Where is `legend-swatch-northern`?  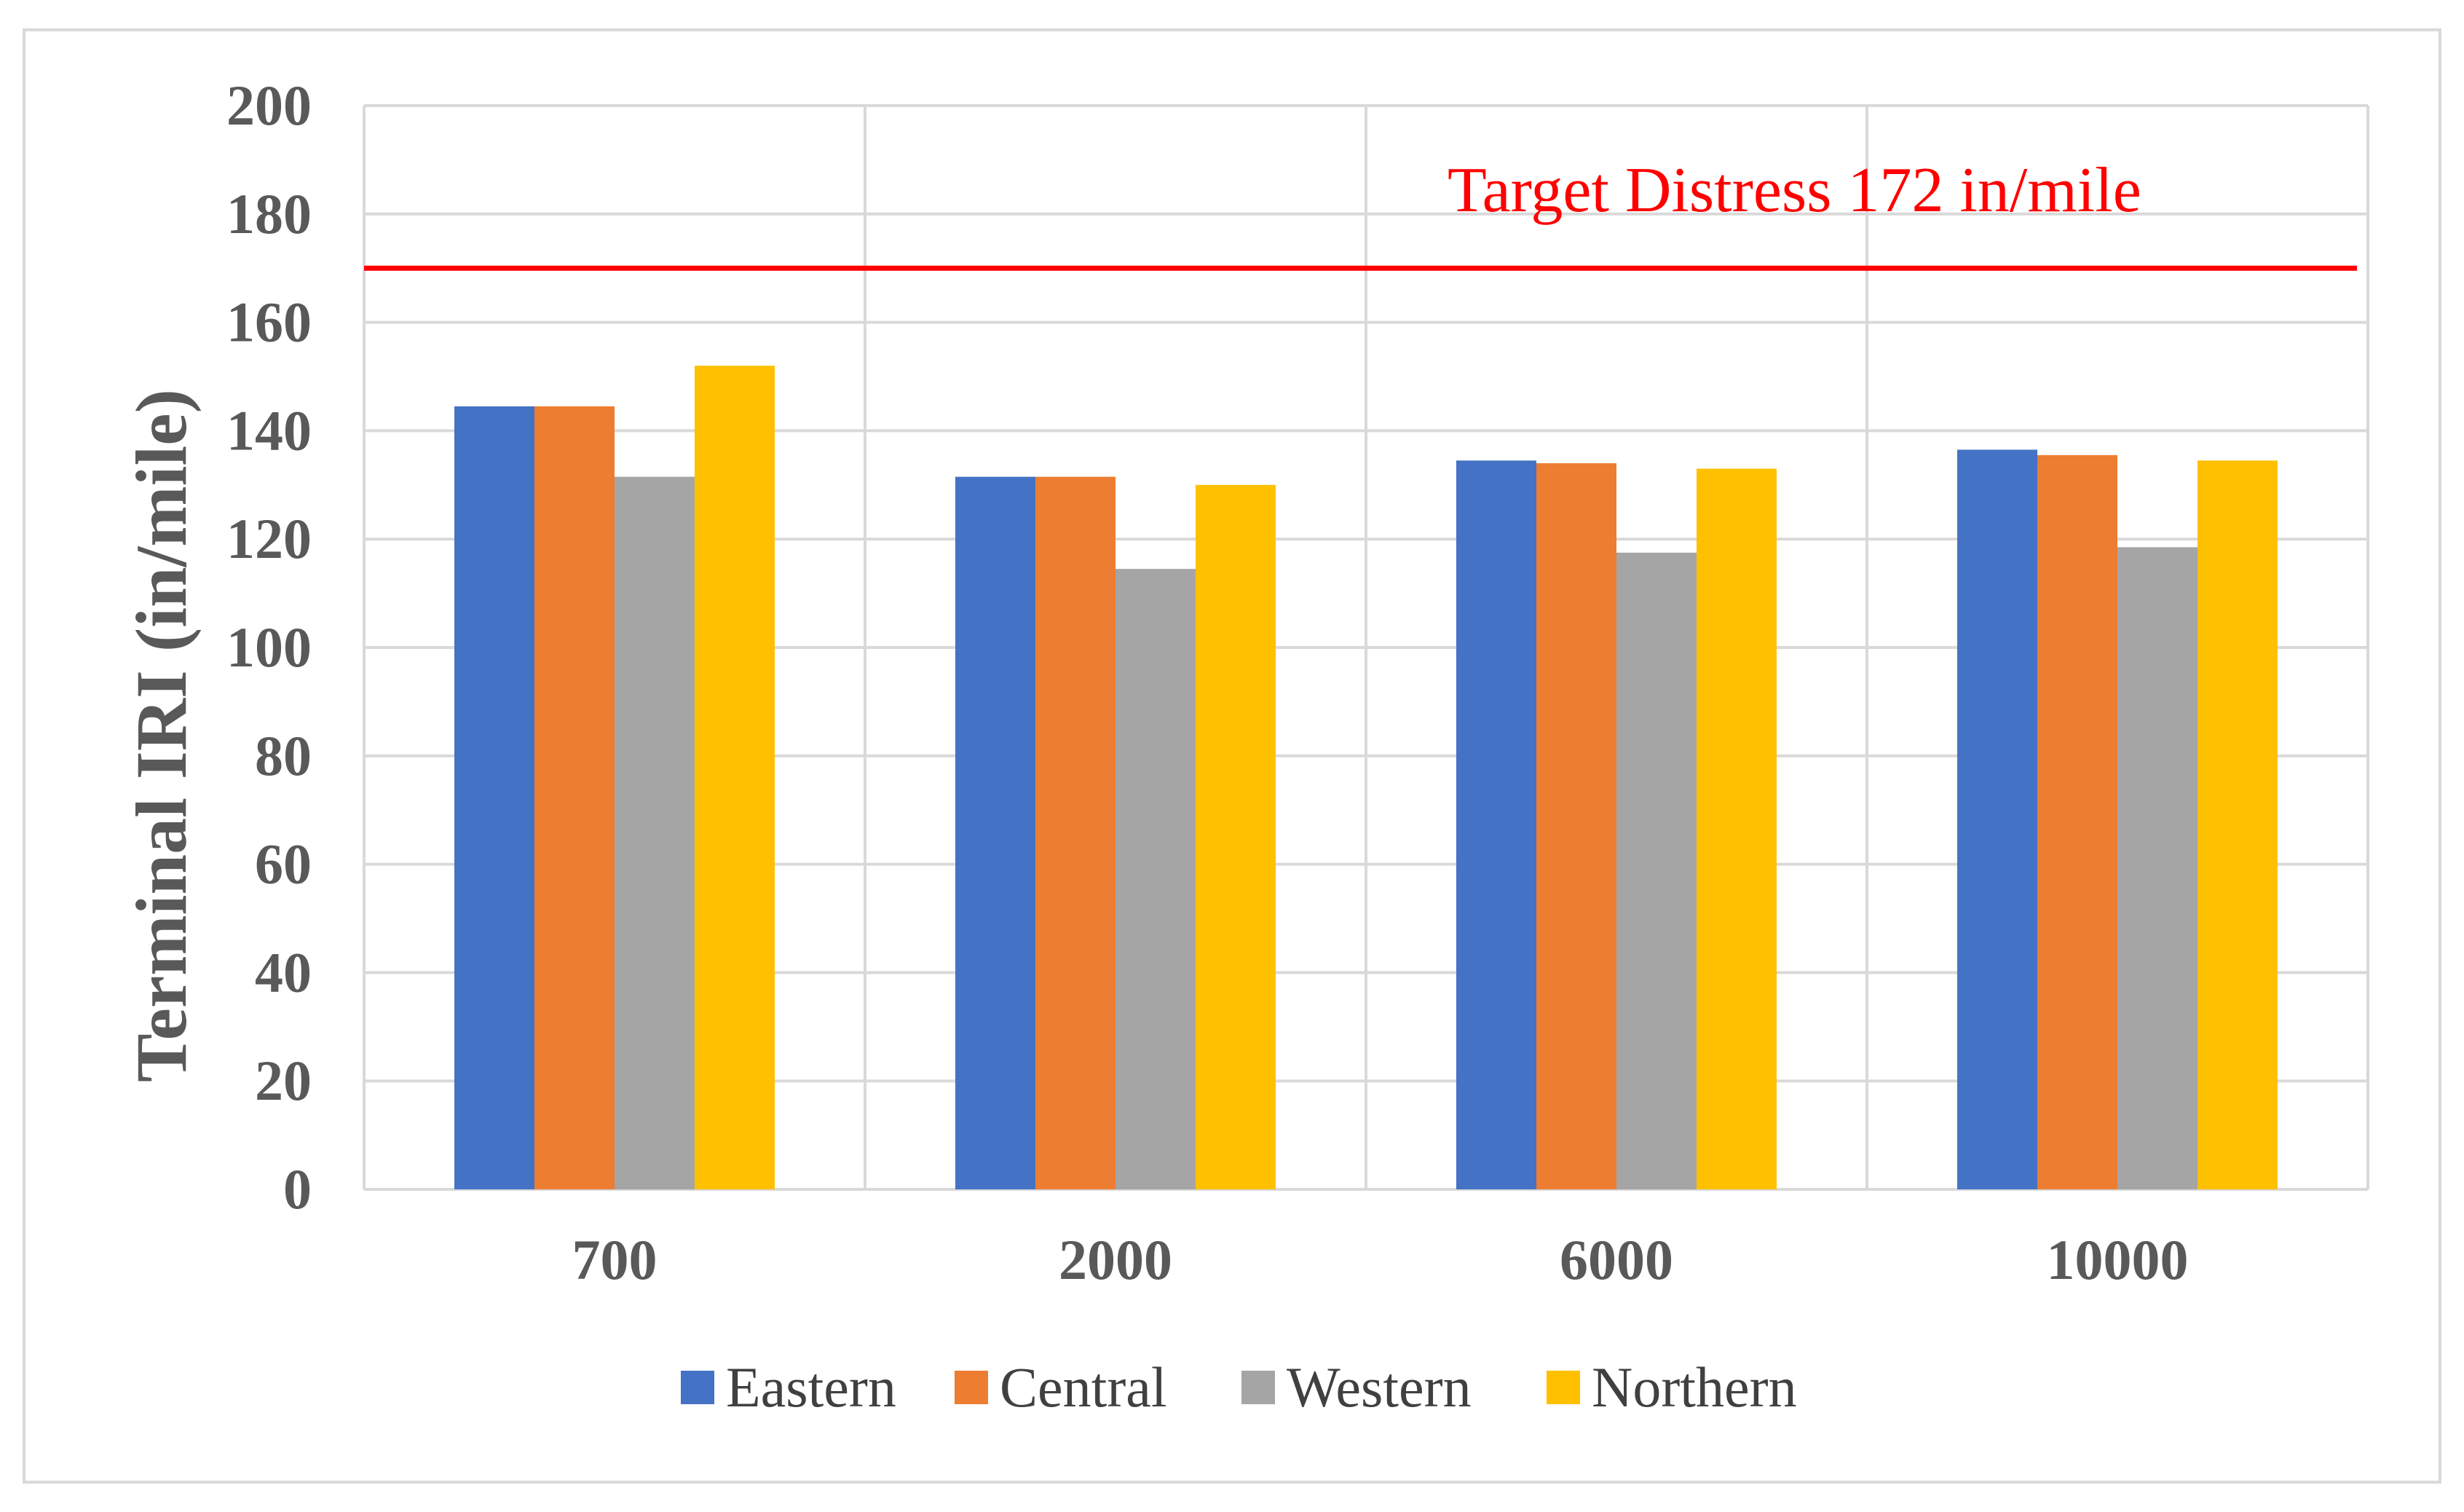
legend-swatch-northern is located at coordinates (1564, 1387).